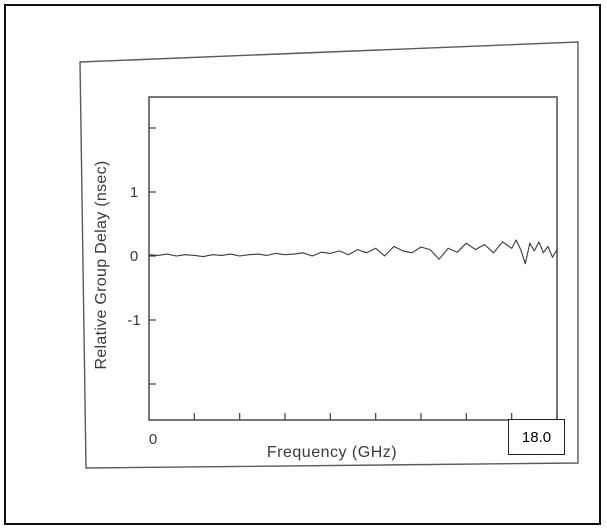 The width and height of the screenshot is (607, 531). Describe the element at coordinates (134, 192) in the screenshot. I see `y-tick-label: 1` at that location.